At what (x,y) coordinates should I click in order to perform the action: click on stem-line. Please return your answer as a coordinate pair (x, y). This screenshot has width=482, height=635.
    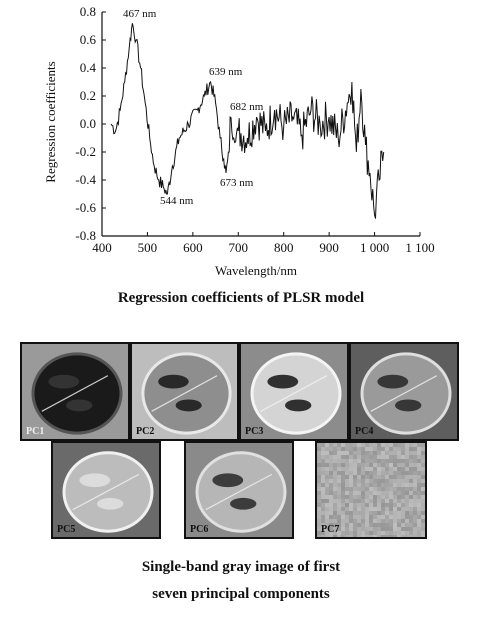
    Looking at the image, I should click on (239, 492).